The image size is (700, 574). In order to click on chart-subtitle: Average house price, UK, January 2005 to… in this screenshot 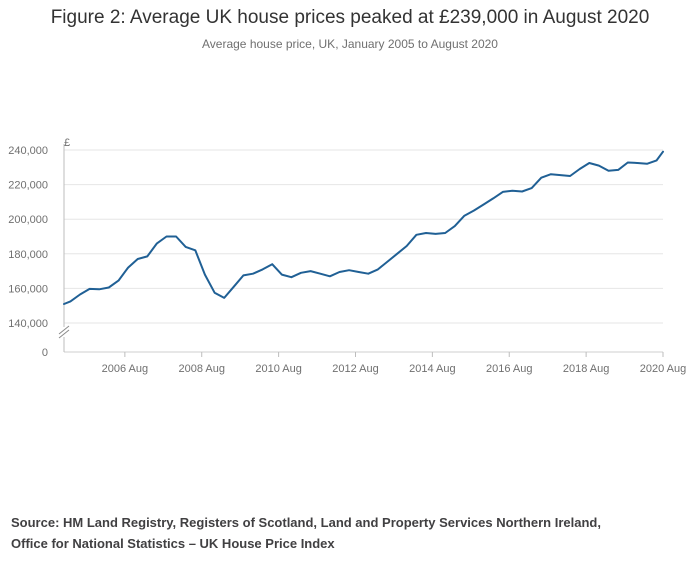, I will do `click(350, 44)`.